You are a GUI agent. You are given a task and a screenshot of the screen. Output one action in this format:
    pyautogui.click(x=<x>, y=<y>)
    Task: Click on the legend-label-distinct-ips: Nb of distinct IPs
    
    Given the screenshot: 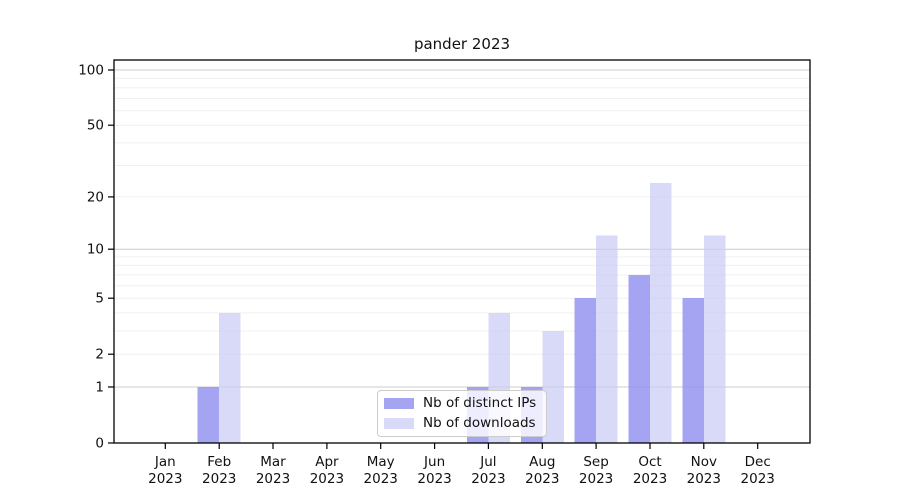 What is the action you would take?
    pyautogui.click(x=480, y=402)
    